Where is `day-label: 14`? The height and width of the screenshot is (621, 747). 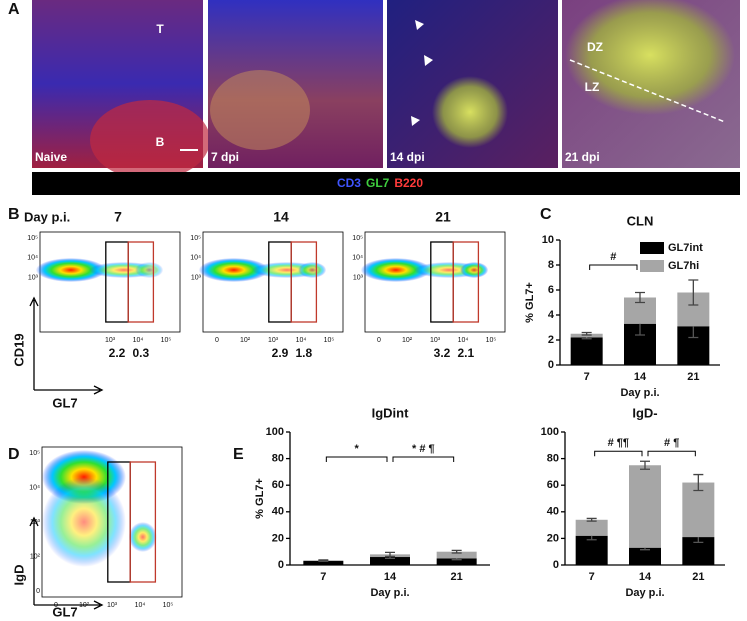 day-label: 14 is located at coordinates (281, 217).